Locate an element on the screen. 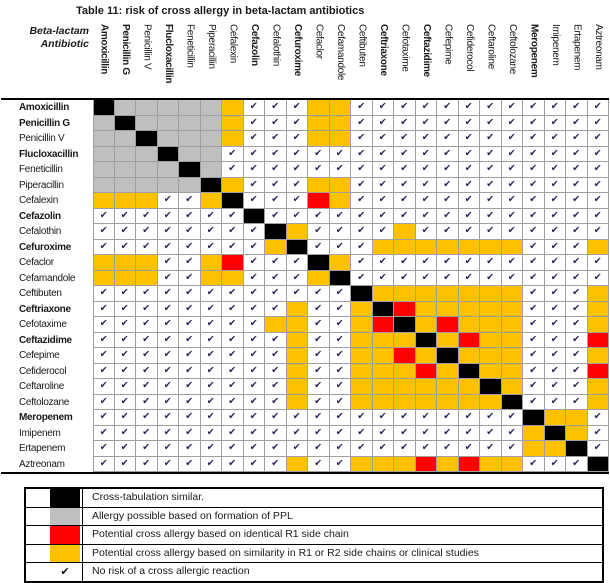 This screenshot has height=583, width=610. column-header-cefuroxime: Cefuroxime is located at coordinates (297, 50).